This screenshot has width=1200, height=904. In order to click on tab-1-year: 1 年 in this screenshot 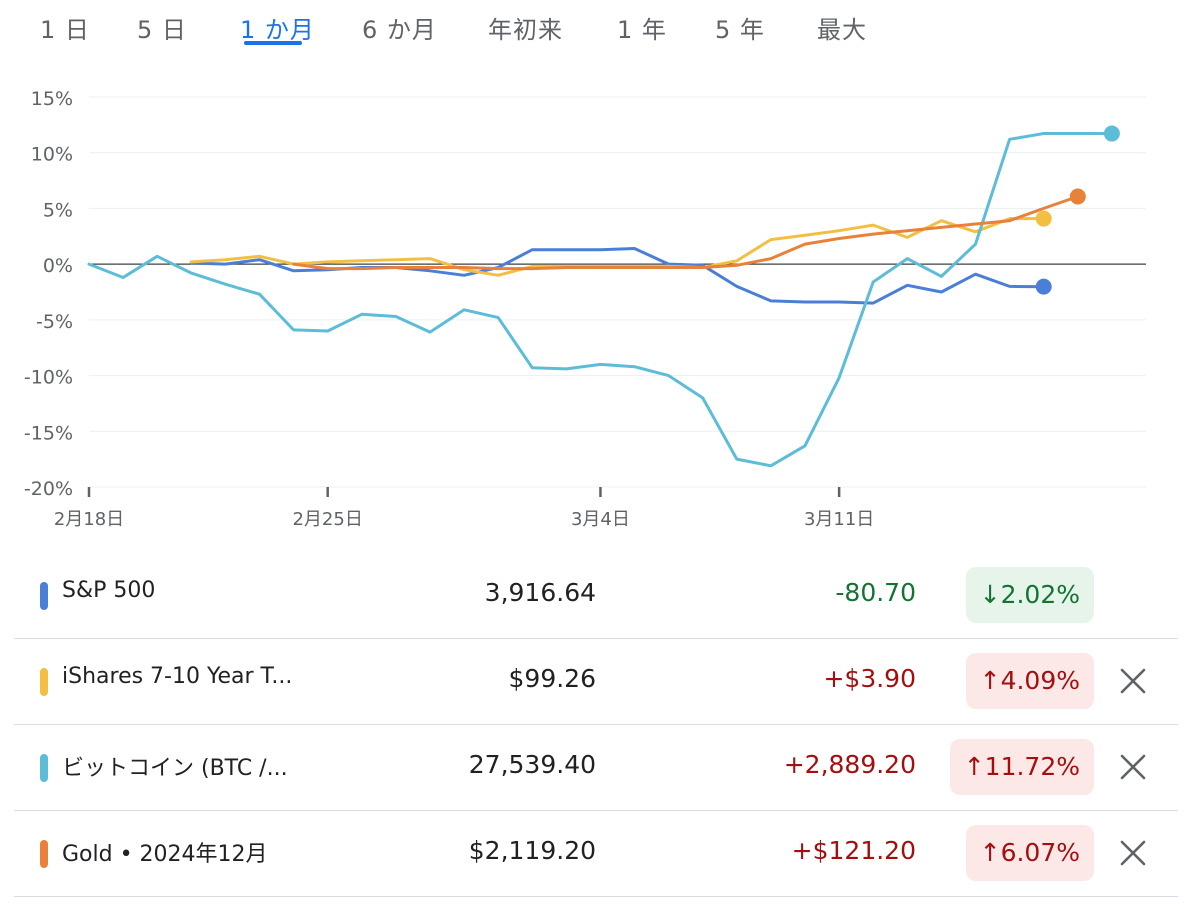, I will do `click(642, 30)`.